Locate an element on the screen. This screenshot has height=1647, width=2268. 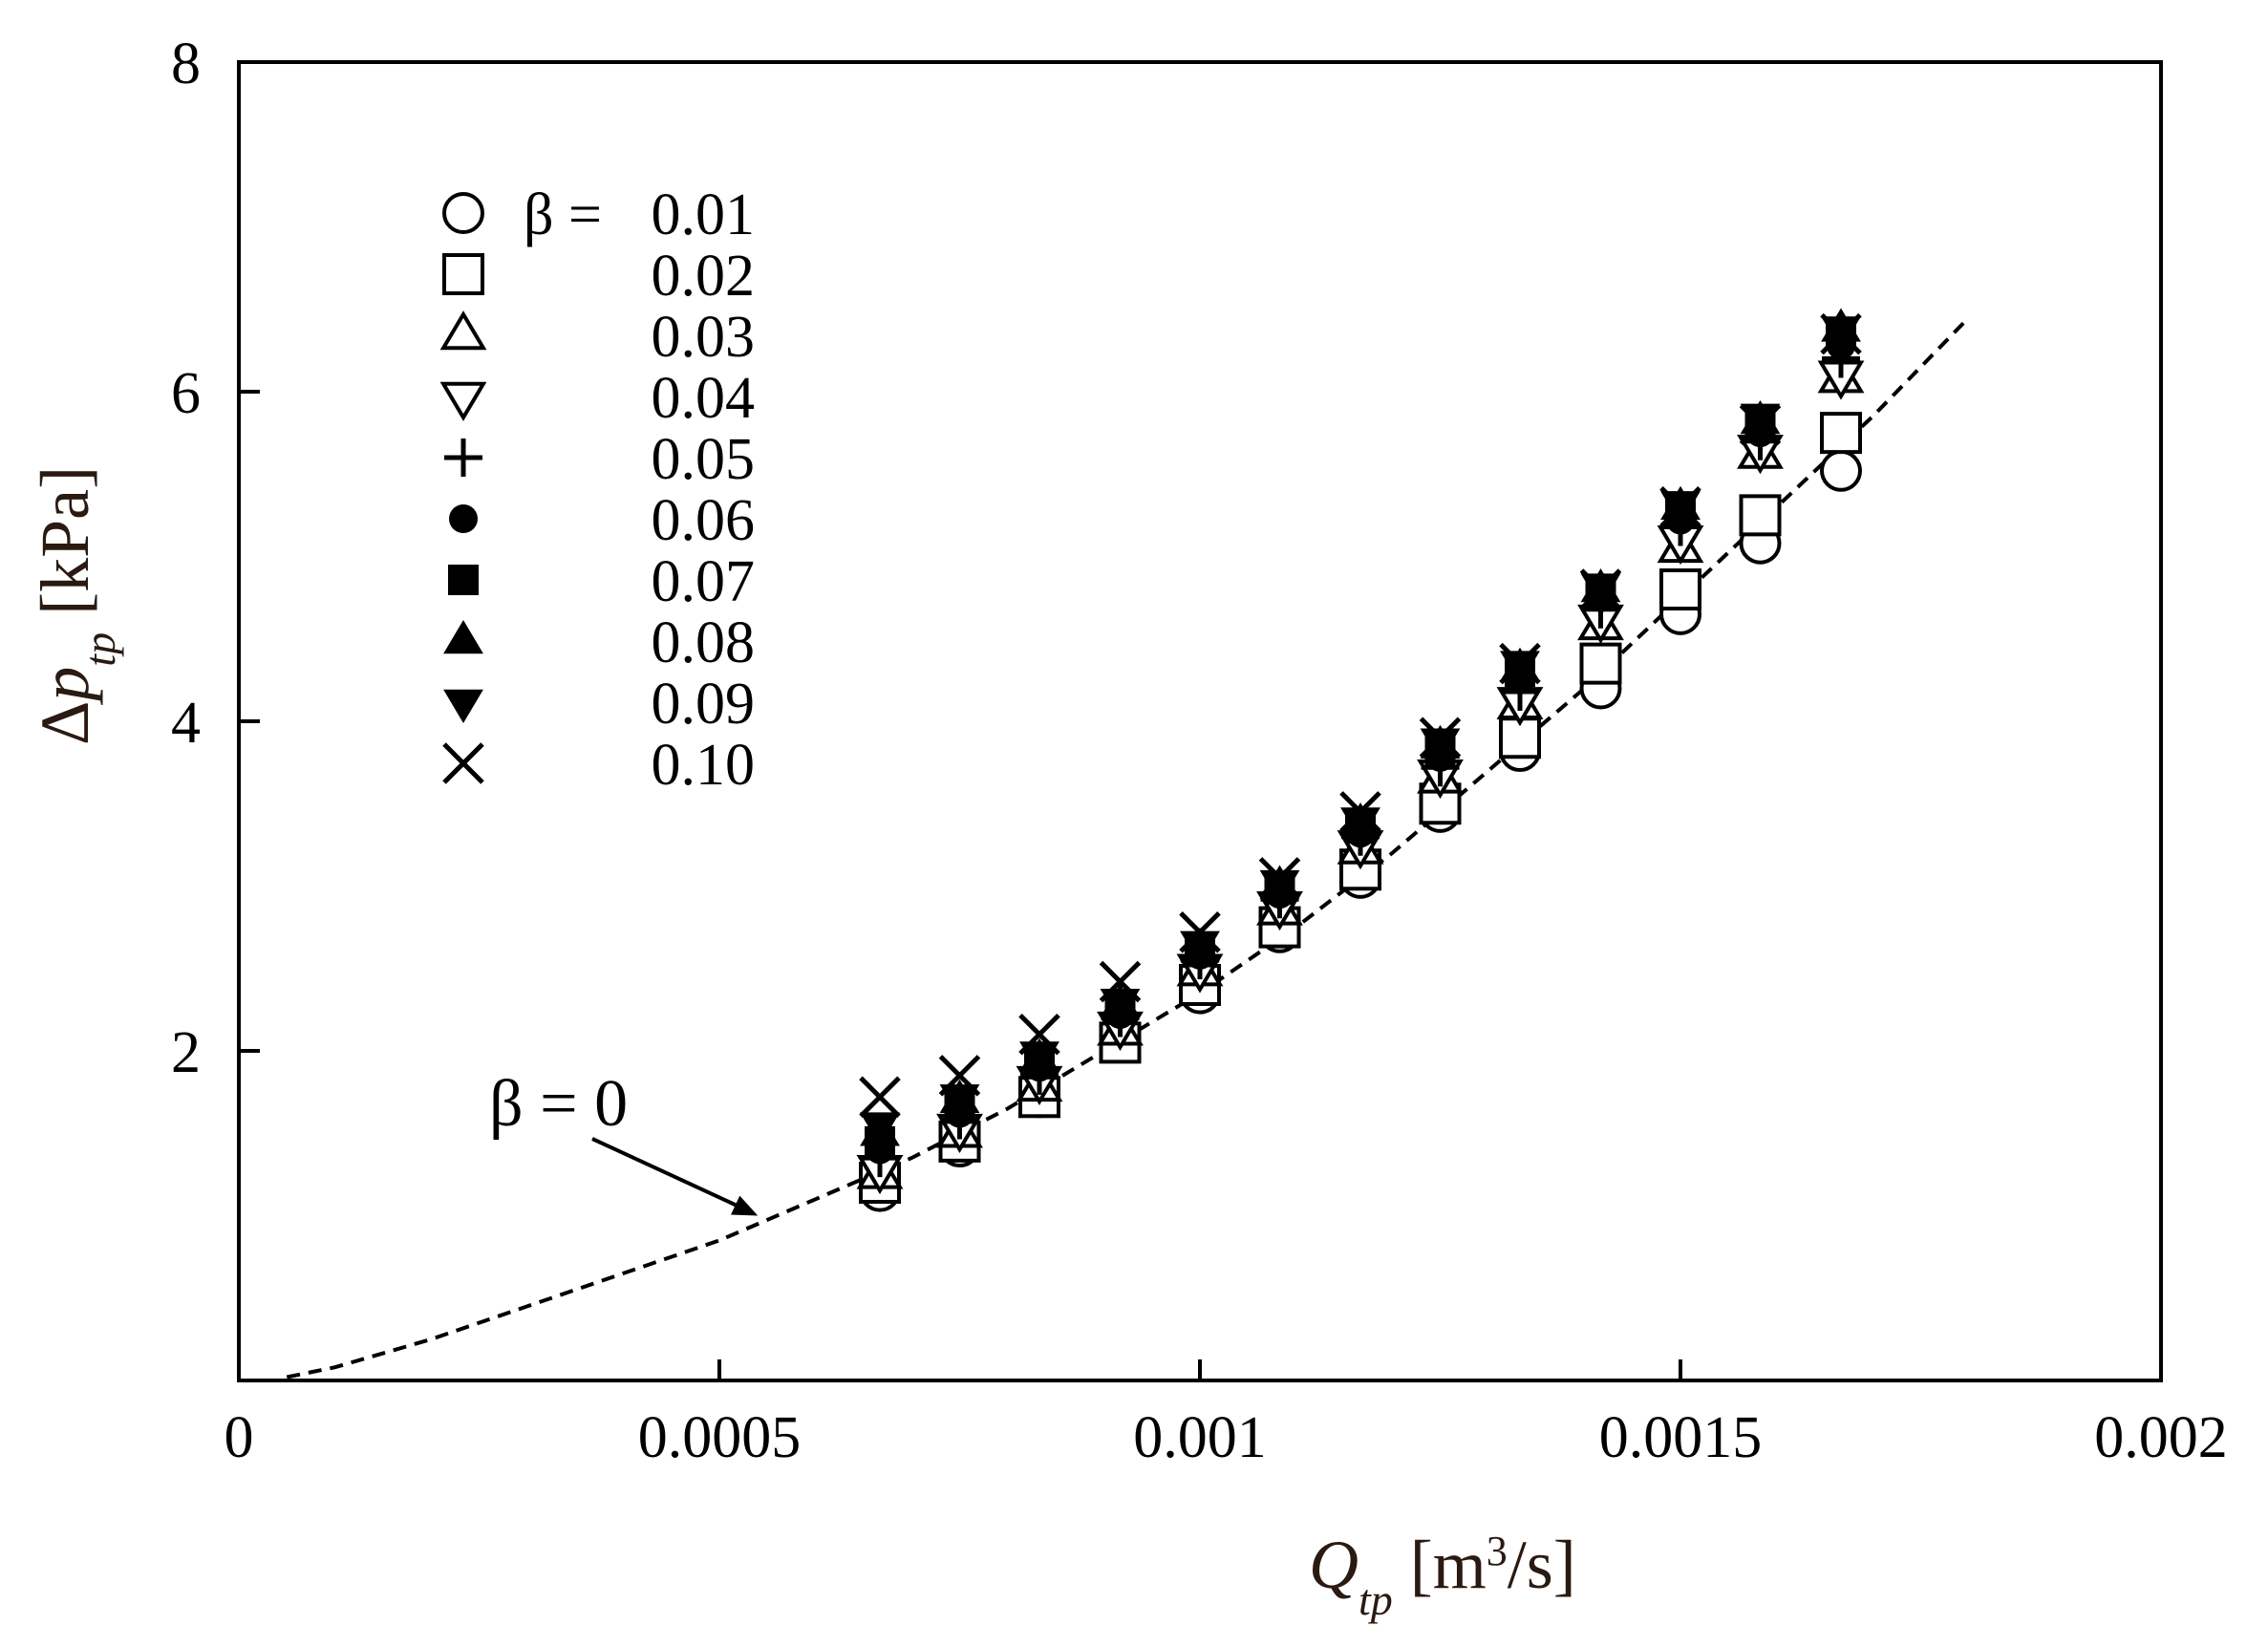
legend-label: 0.10 is located at coordinates (704, 765).